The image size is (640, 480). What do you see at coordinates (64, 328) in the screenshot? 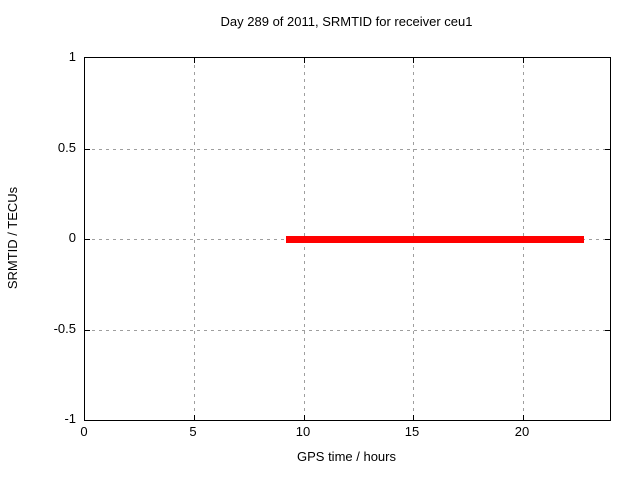
I see `y-tick-label: -0.5` at bounding box center [64, 328].